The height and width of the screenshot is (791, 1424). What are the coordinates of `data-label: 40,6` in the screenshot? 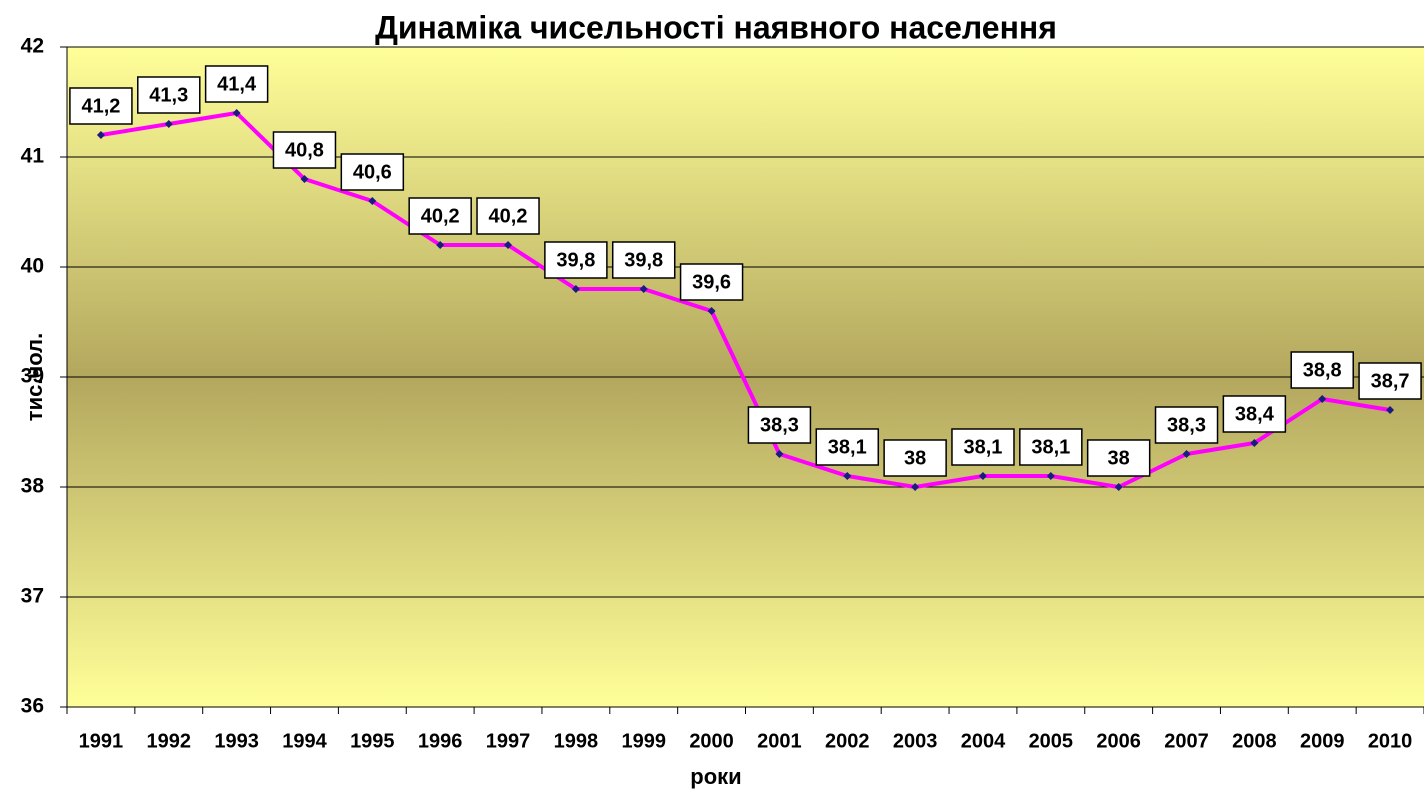 It's located at (372, 172).